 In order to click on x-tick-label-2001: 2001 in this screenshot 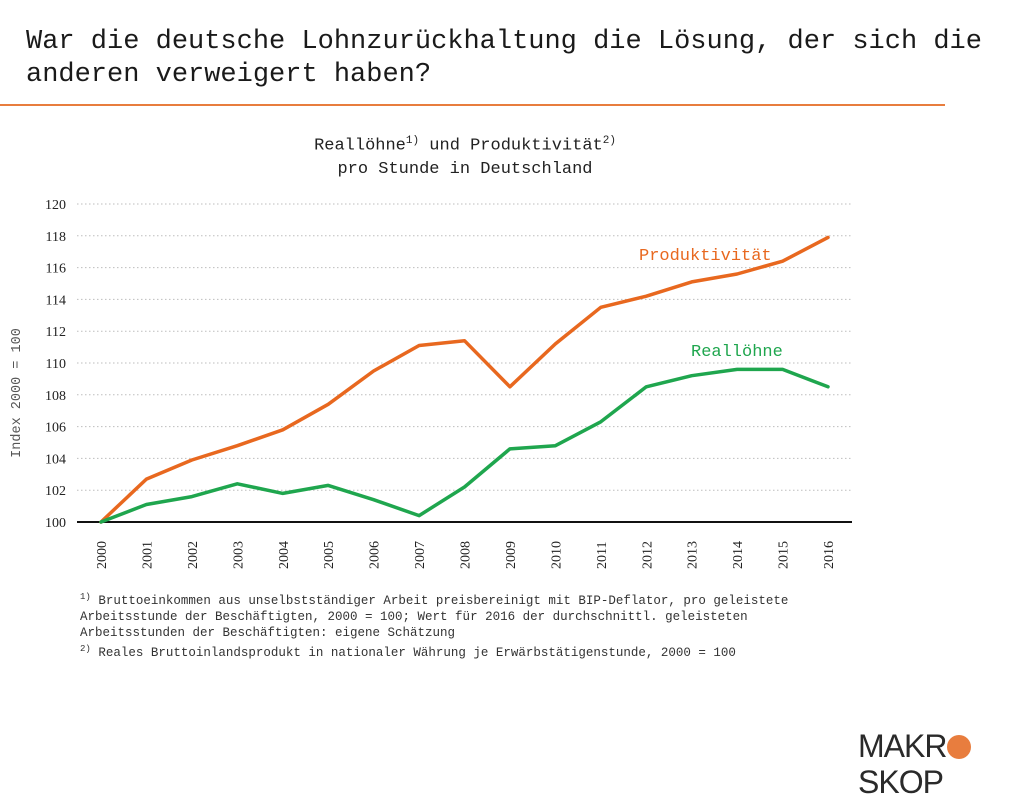, I will do `click(147, 555)`.